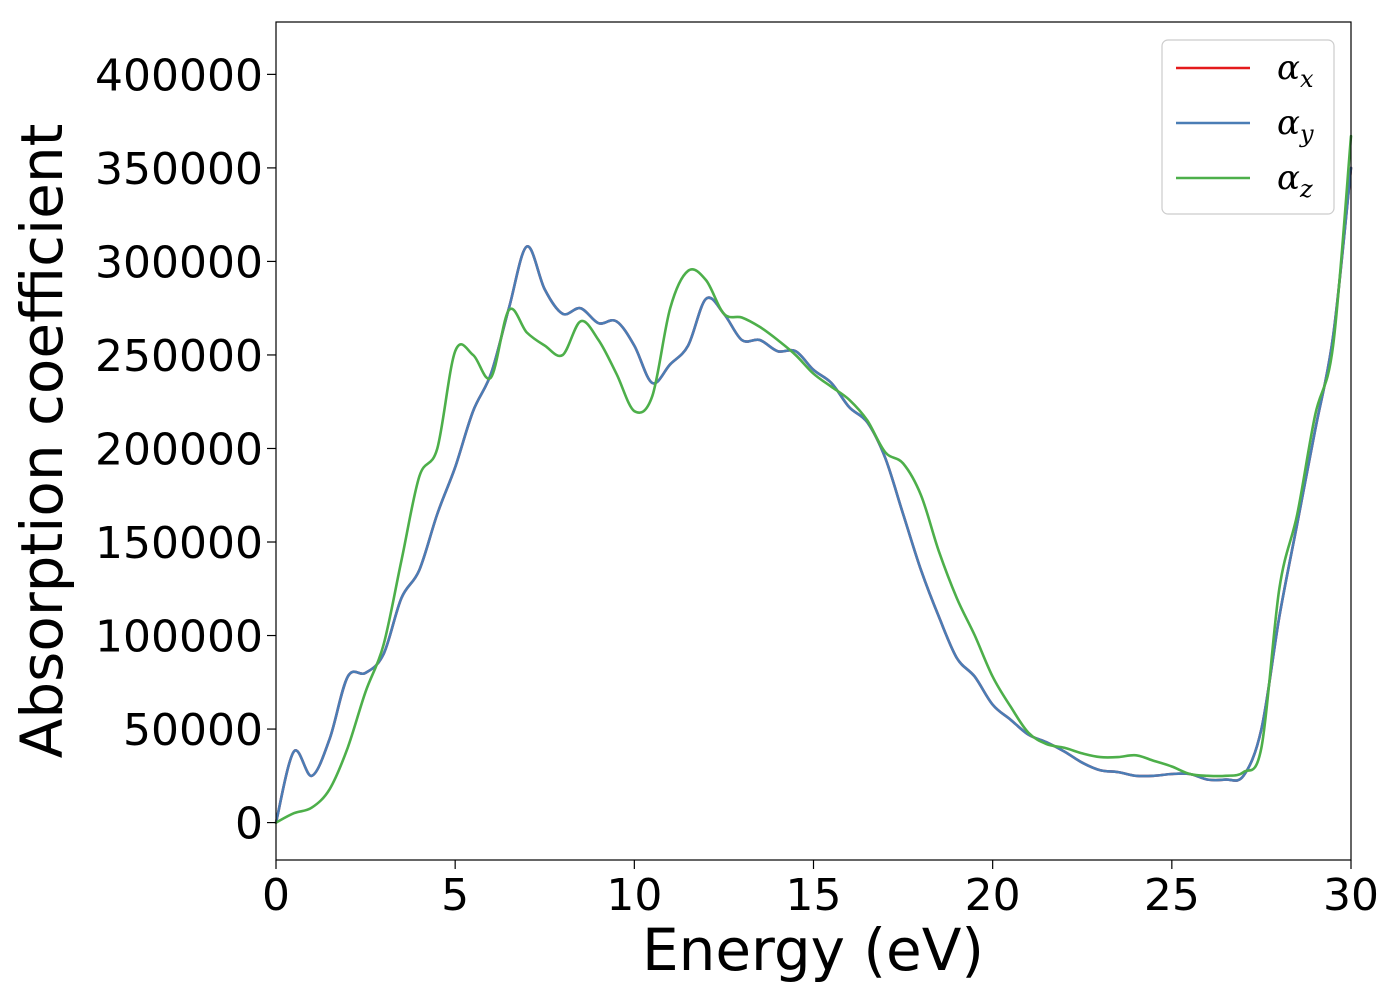 This screenshot has width=1400, height=1000. What do you see at coordinates (1351, 895) in the screenshot?
I see `x-tick-label: 30` at bounding box center [1351, 895].